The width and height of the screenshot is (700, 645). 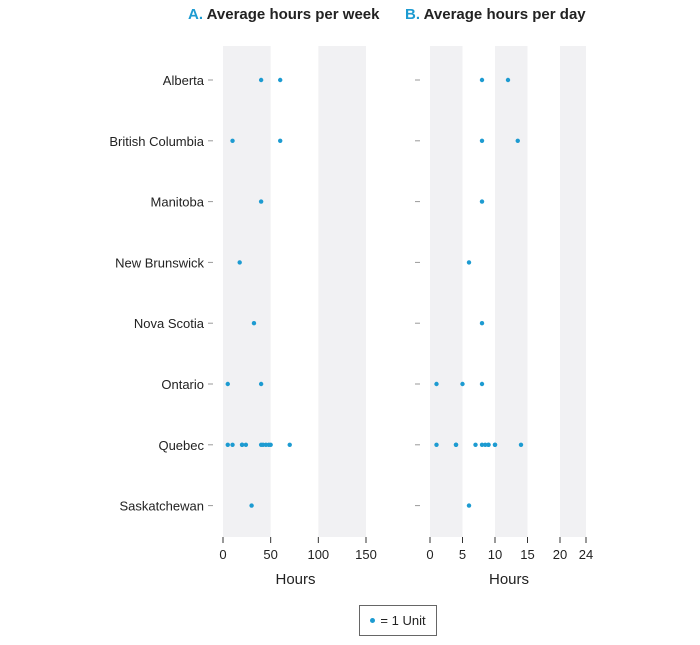 I want to click on category-label: Nova Scotia, so click(x=169, y=323).